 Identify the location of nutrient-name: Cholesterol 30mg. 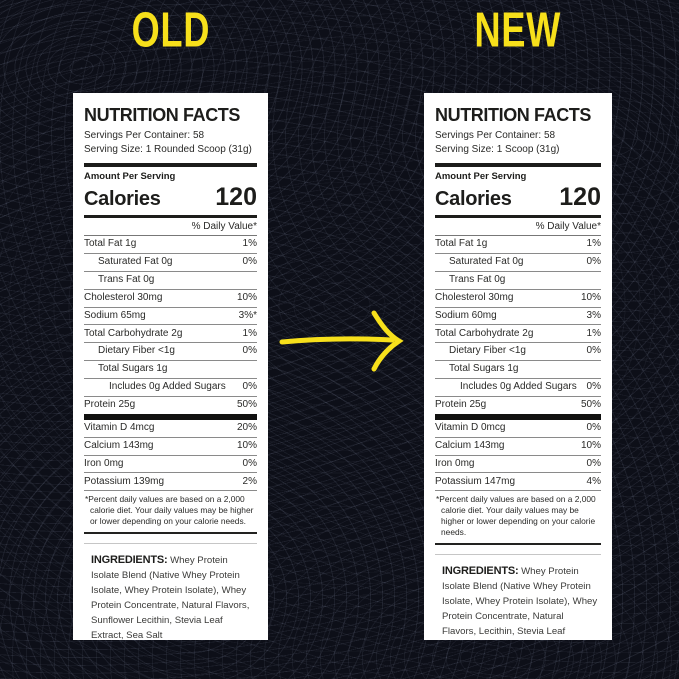
(123, 297).